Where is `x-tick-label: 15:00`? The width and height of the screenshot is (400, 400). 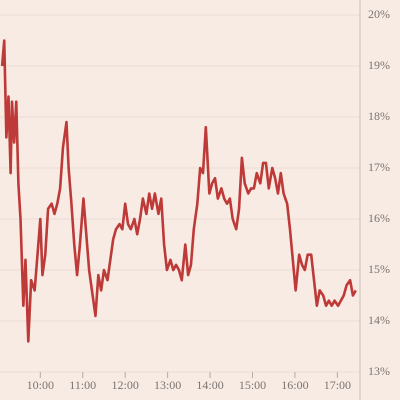 x-tick-label: 15:00 is located at coordinates (252, 385).